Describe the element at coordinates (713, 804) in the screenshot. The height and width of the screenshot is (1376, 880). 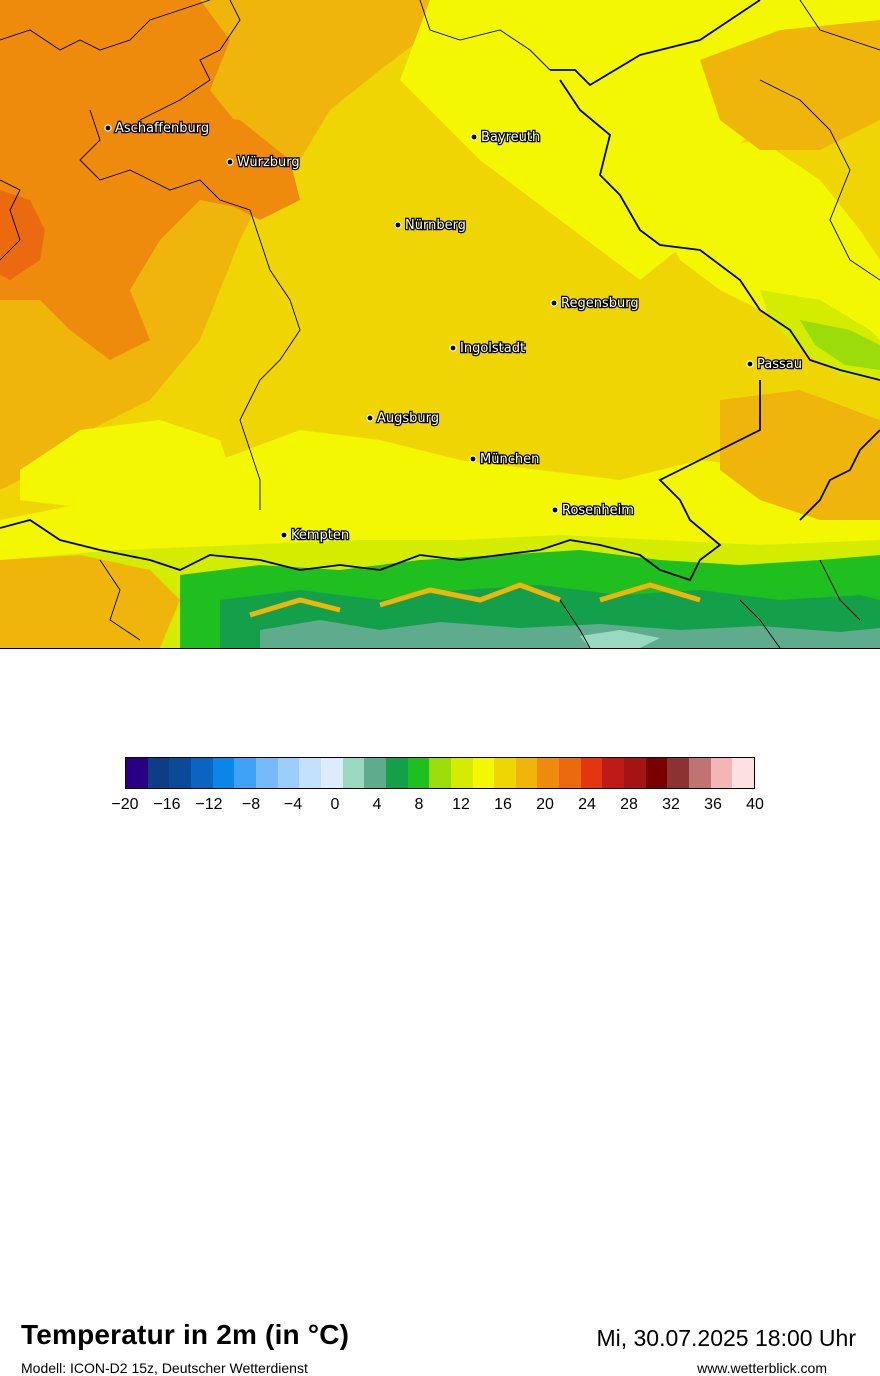
I see `legend-tick-label: 36` at that location.